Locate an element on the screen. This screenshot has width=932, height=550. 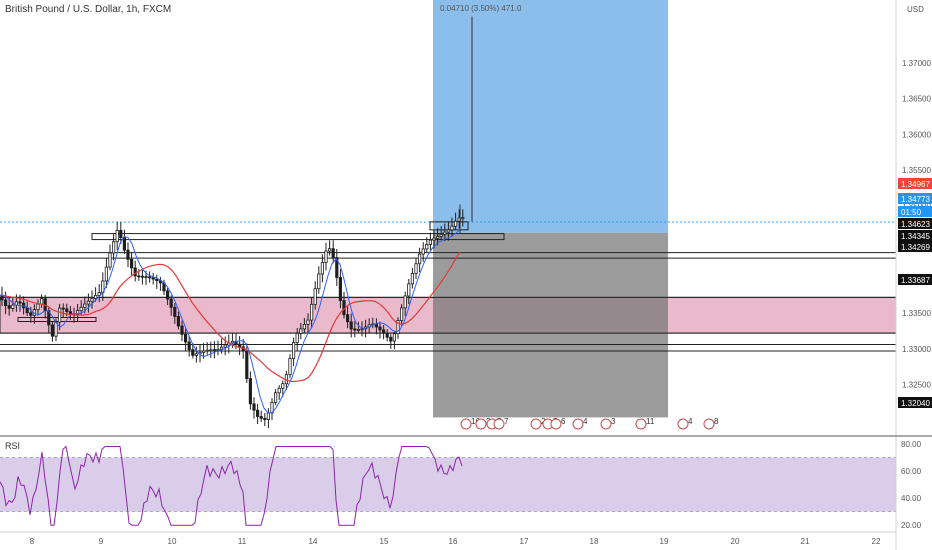
rsi-line is located at coordinates (231, 485).